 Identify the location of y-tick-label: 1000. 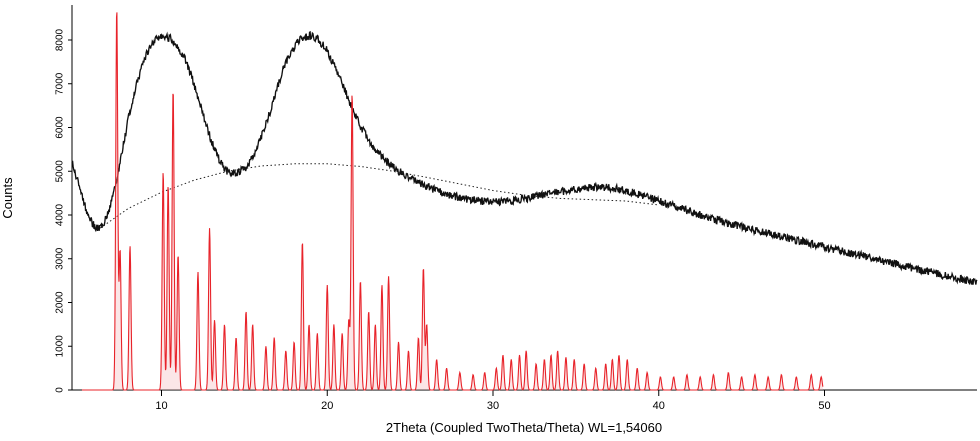
(60, 346).